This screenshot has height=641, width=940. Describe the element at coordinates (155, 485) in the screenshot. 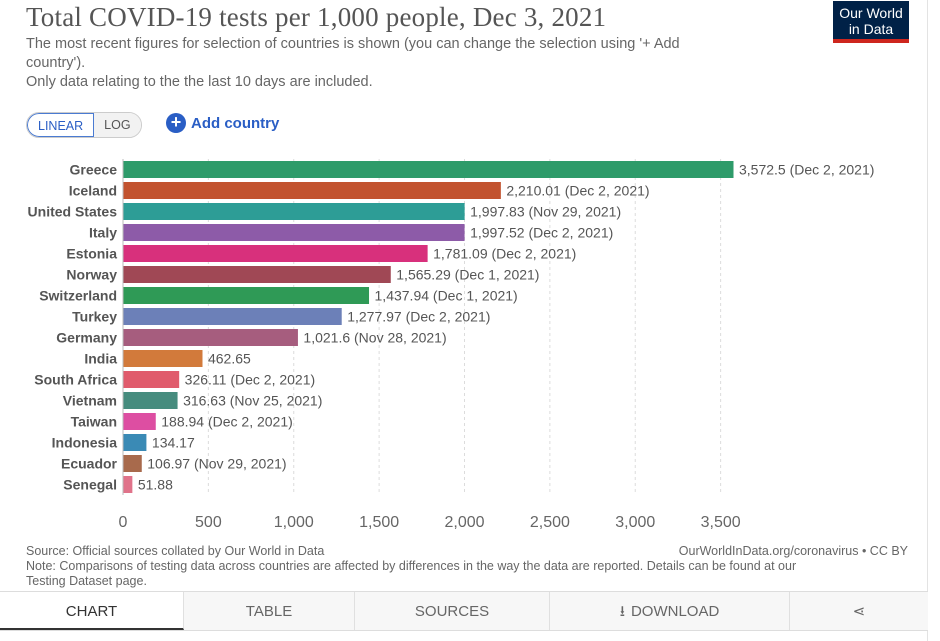

I see `value-label: 51.88` at that location.